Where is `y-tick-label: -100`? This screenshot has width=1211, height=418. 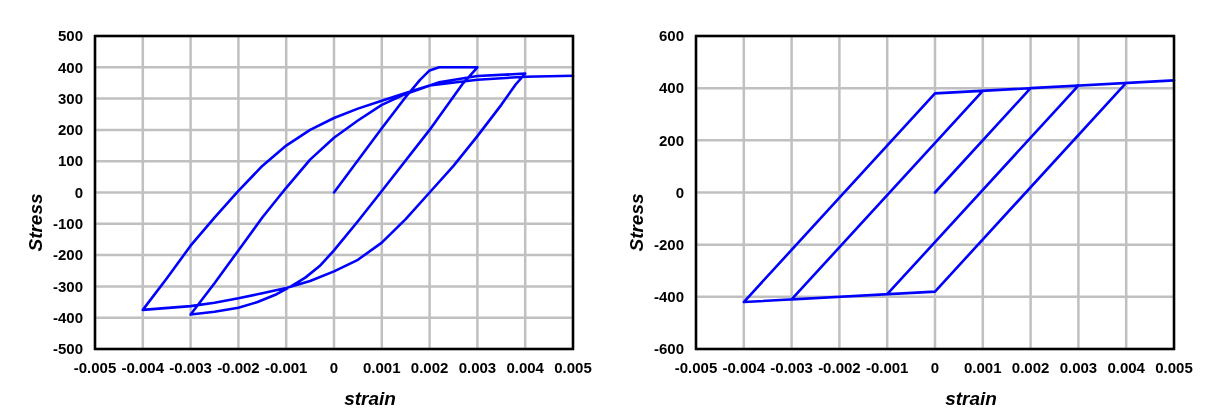 y-tick-label: -100 is located at coordinates (67, 224).